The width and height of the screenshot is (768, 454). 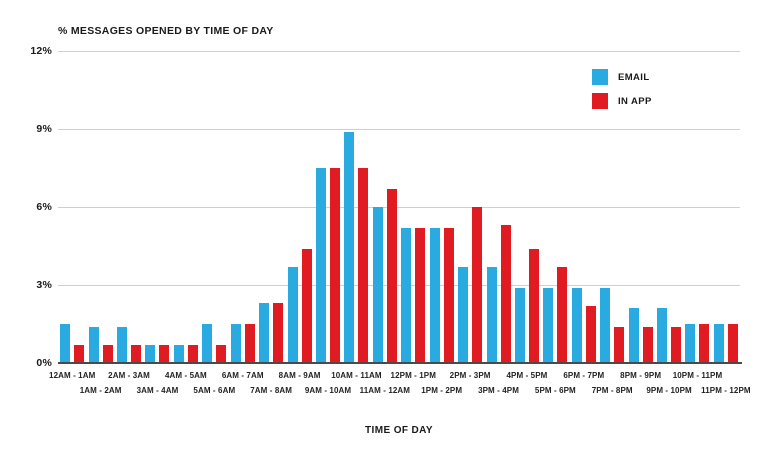 What do you see at coordinates (600, 77) in the screenshot?
I see `email-legend-swatch` at bounding box center [600, 77].